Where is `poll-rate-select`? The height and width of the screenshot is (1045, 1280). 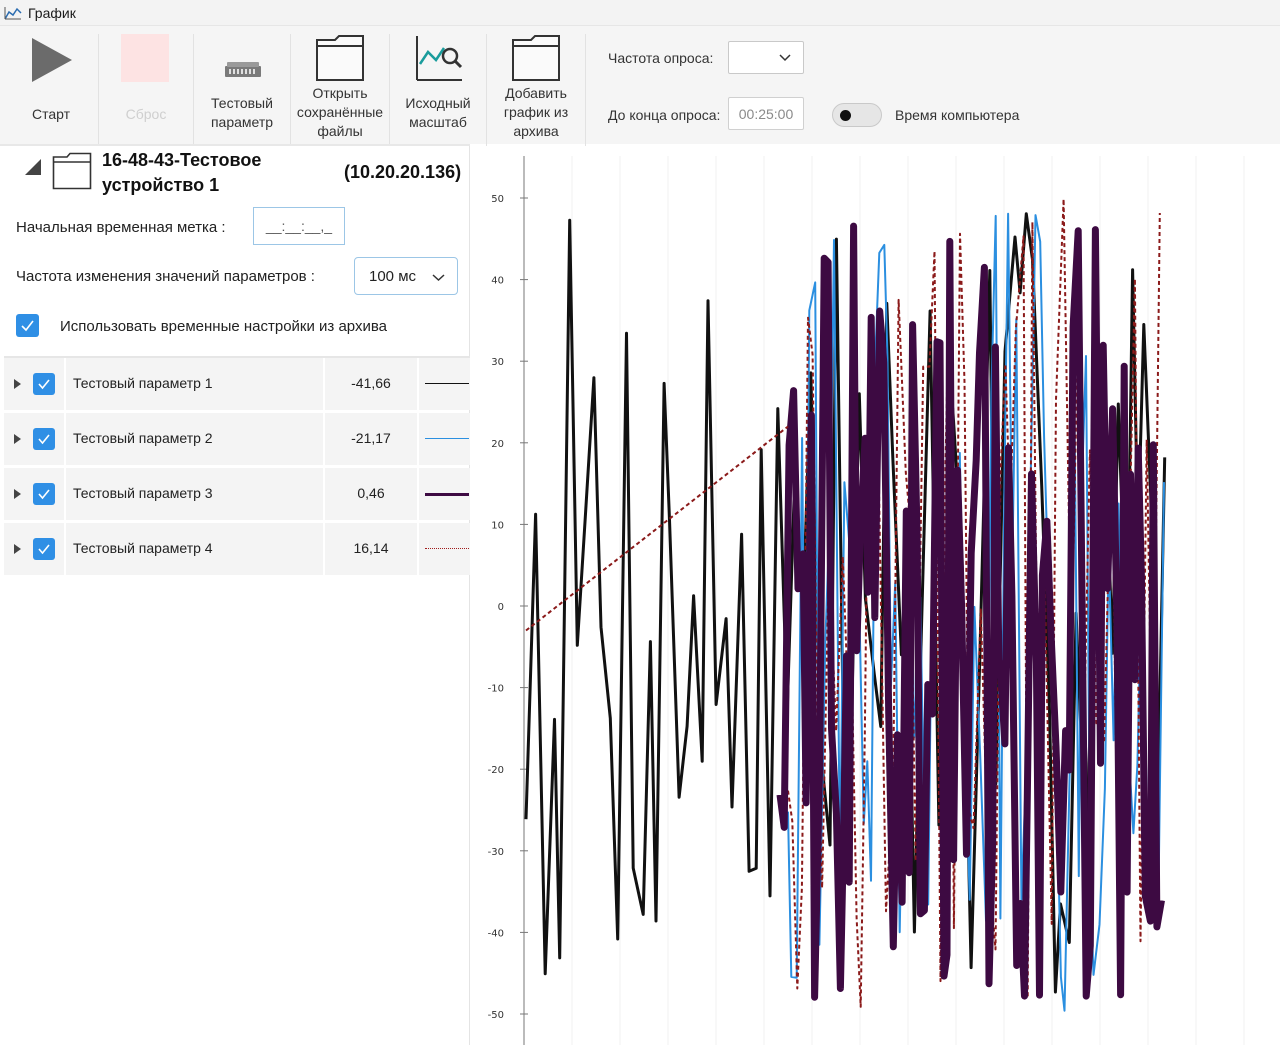 poll-rate-select is located at coordinates (766, 57).